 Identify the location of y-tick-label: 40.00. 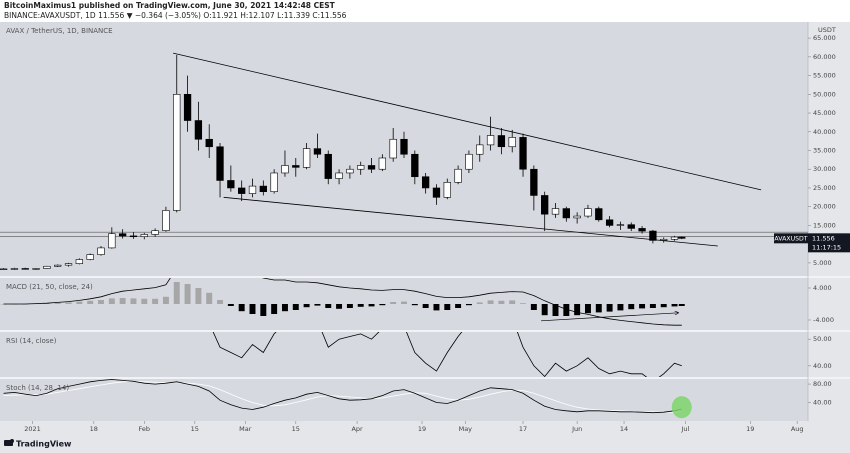
(822, 366).